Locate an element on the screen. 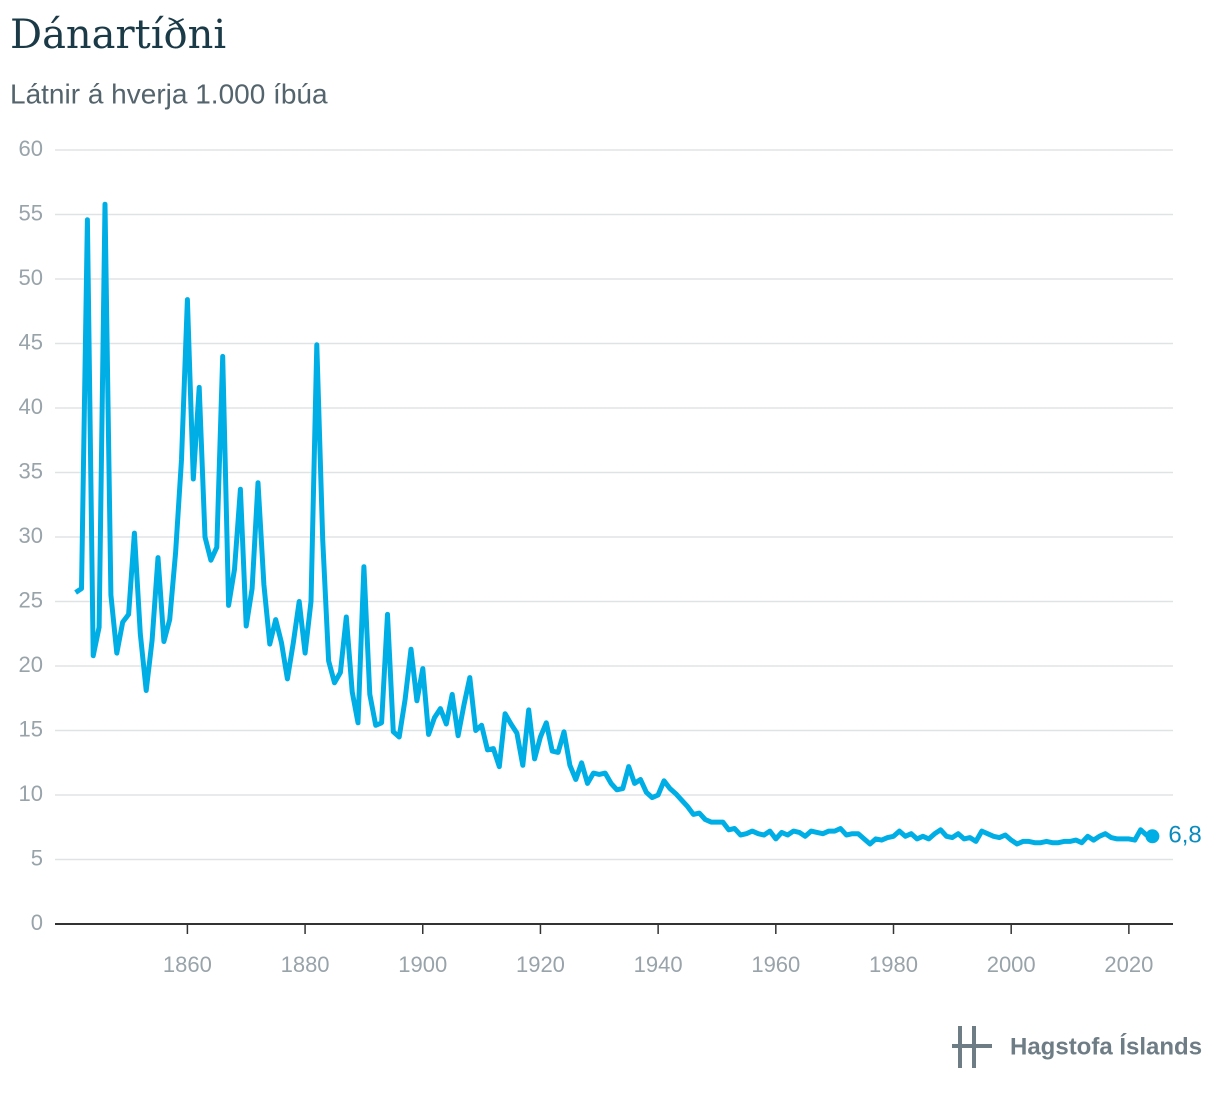 This screenshot has width=1220, height=1100. y-tick-label: 55 is located at coordinates (31, 212).